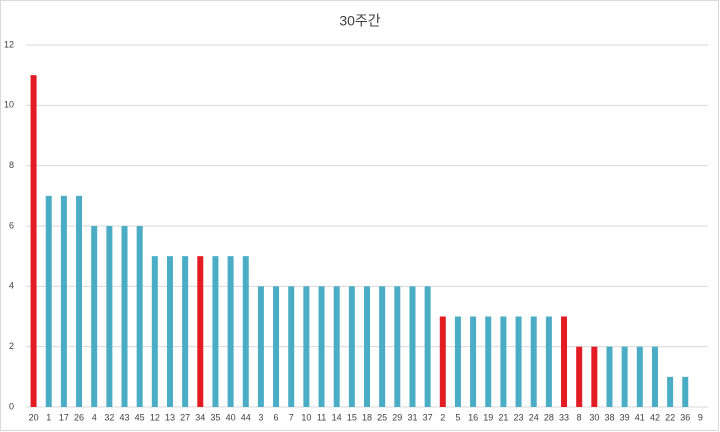 This screenshot has width=720, height=432. I want to click on x-tick-label: 39, so click(625, 417).